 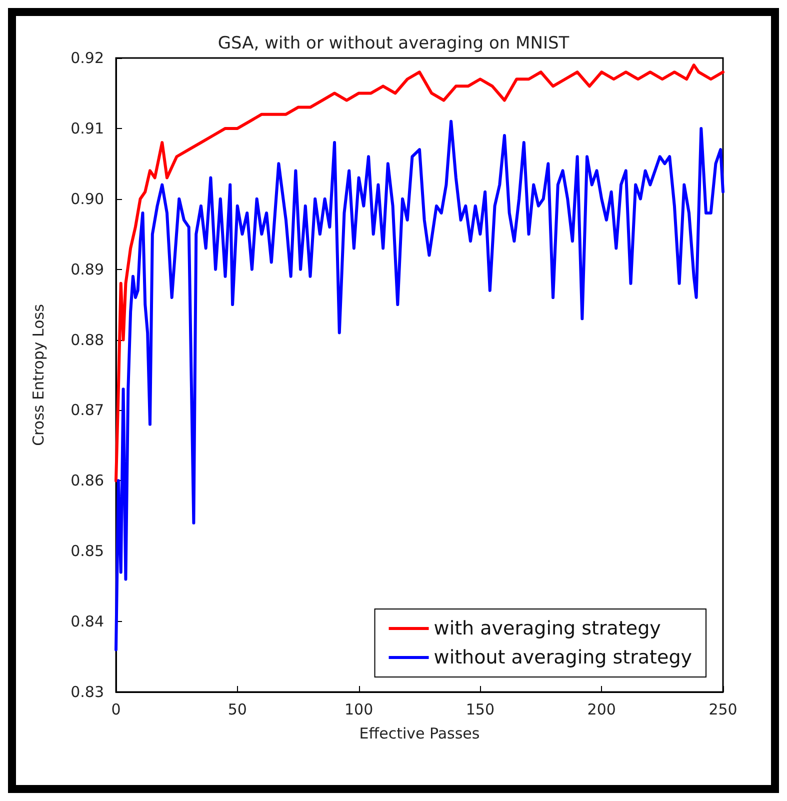 I want to click on y-tick-label: 0.87, so click(x=87, y=410).